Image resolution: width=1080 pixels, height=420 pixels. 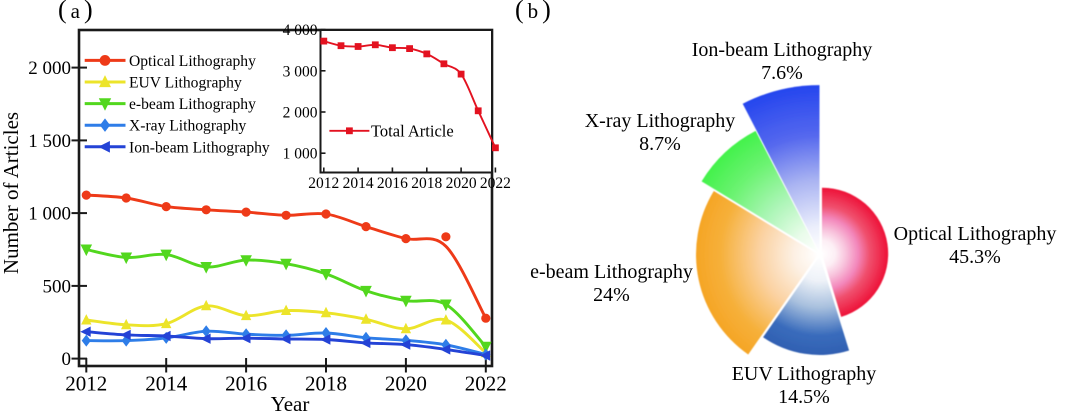 What do you see at coordinates (290, 403) in the screenshot?
I see `svg-text: Year` at bounding box center [290, 403].